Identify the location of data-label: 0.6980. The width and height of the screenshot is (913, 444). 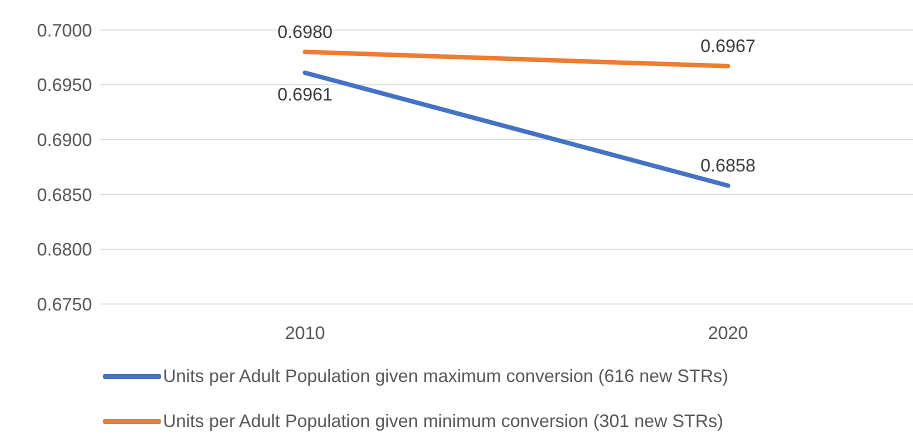
(305, 32).